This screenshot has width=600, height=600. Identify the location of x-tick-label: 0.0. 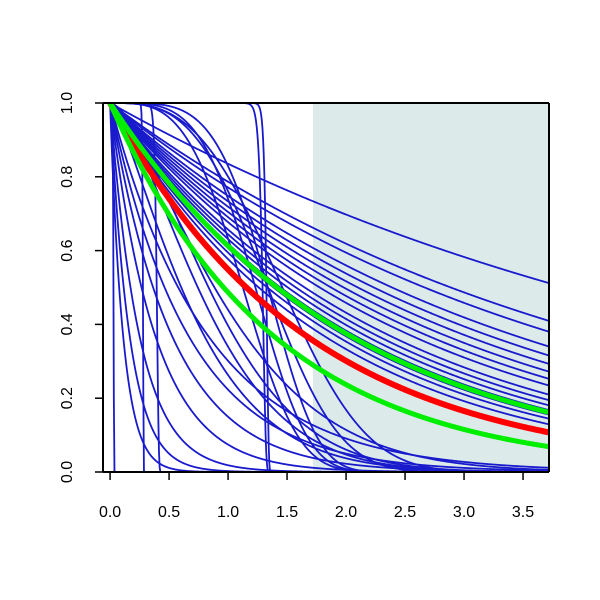
(110, 512).